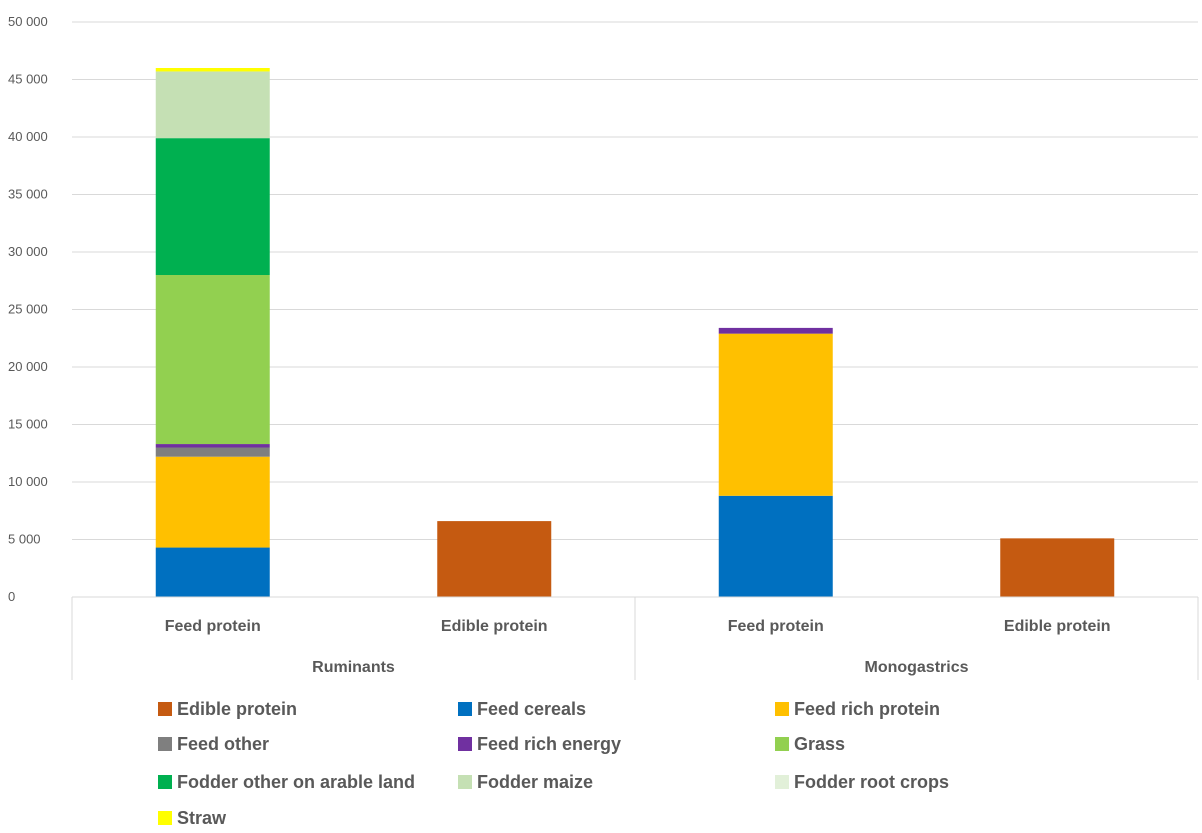  I want to click on legend-label: Feed rich energy, so click(549, 744).